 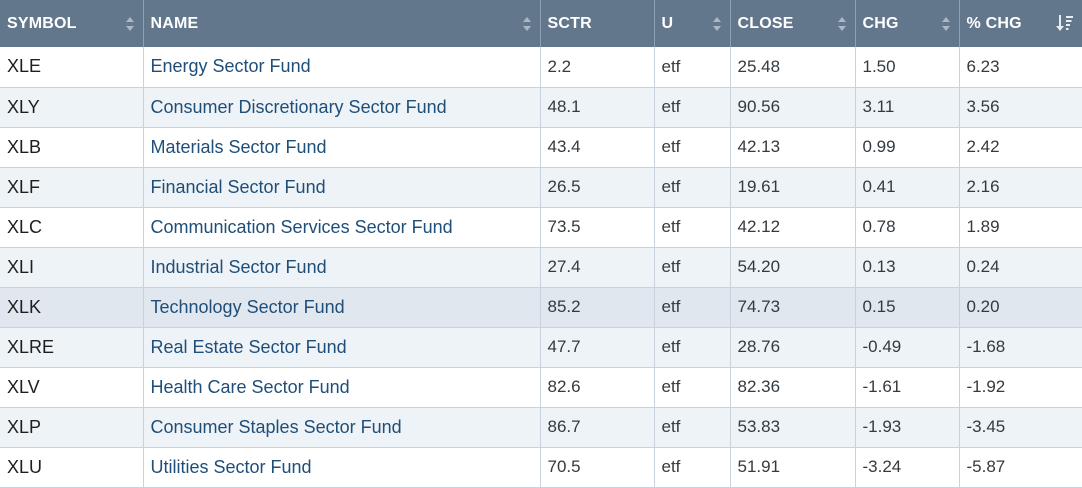 I want to click on column-header-label: CLOSE, so click(x=765, y=23).